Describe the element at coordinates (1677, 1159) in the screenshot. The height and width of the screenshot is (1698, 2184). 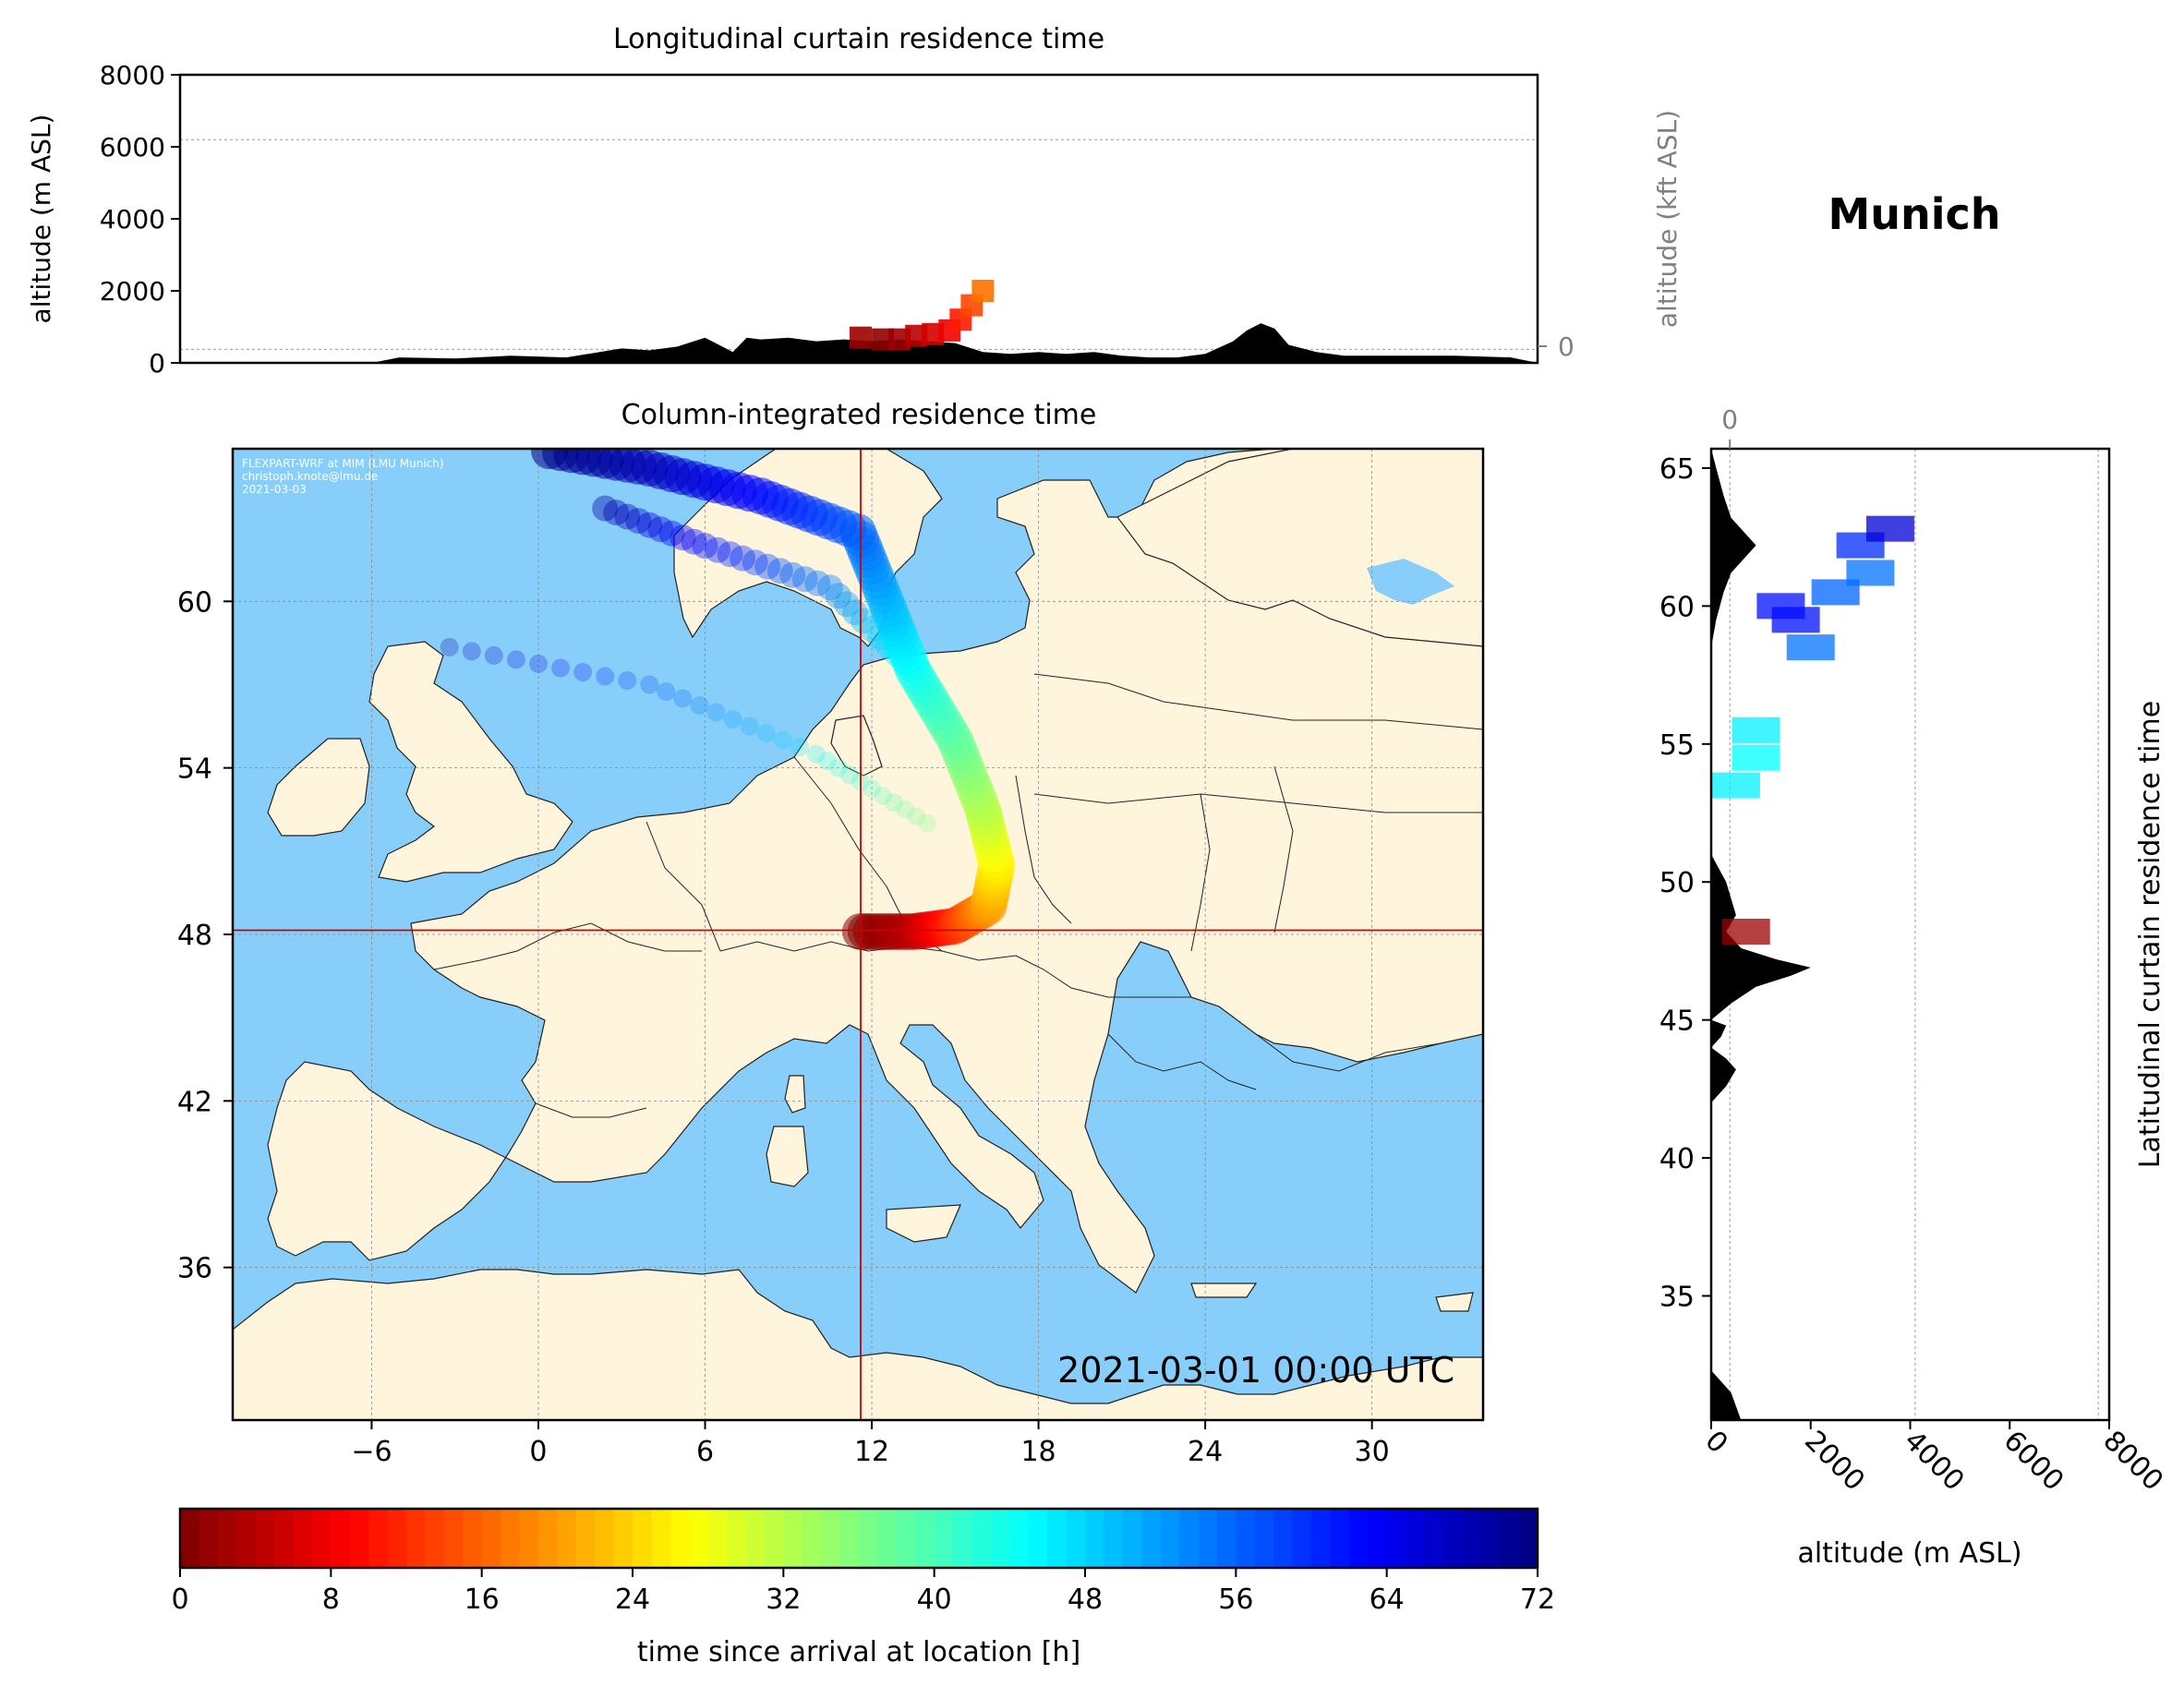
I see `latitudinal-y-tick-label: 40` at that location.